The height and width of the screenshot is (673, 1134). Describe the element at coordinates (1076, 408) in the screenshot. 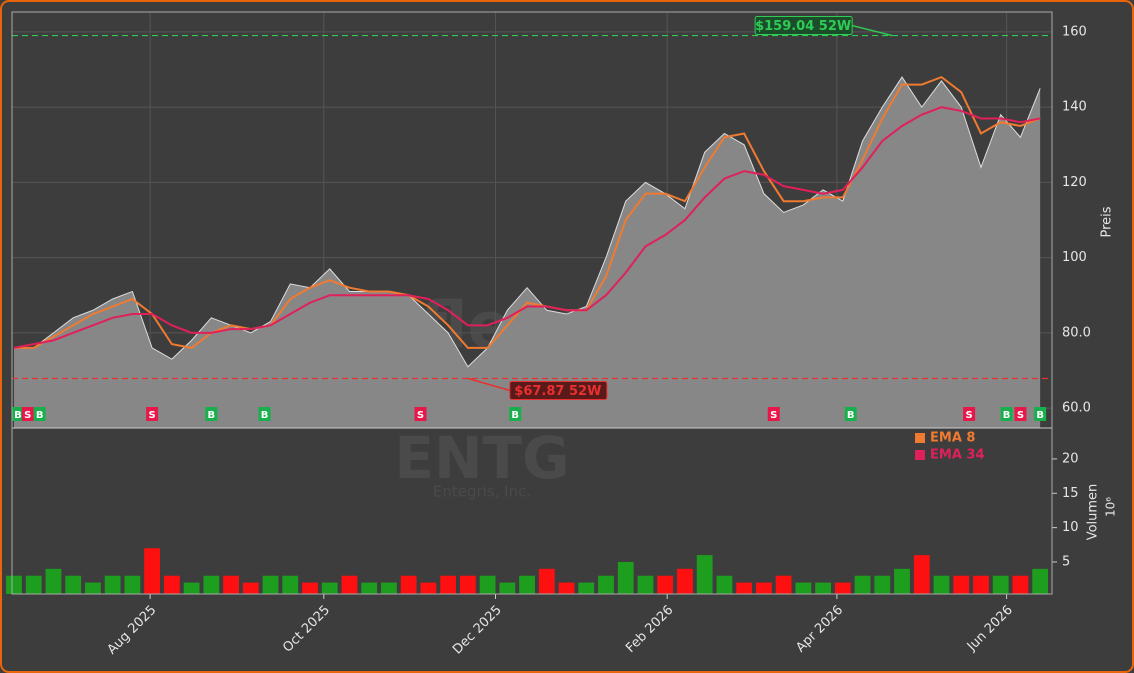

I see `y-tick-label: 60.0` at that location.